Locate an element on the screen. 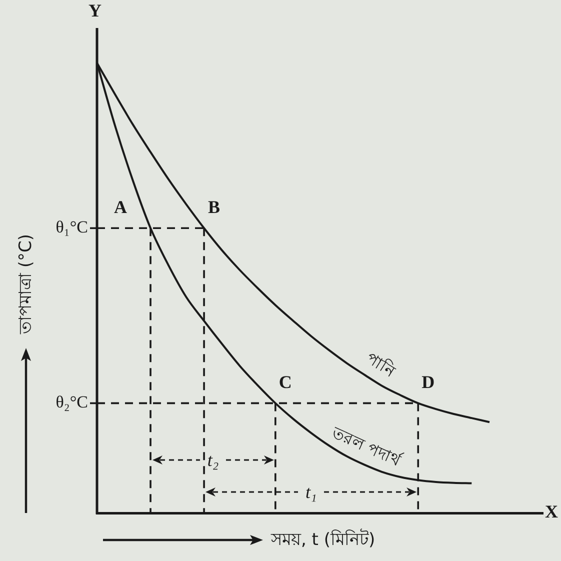 This screenshot has width=561, height=561. text: Y is located at coordinates (95, 10).